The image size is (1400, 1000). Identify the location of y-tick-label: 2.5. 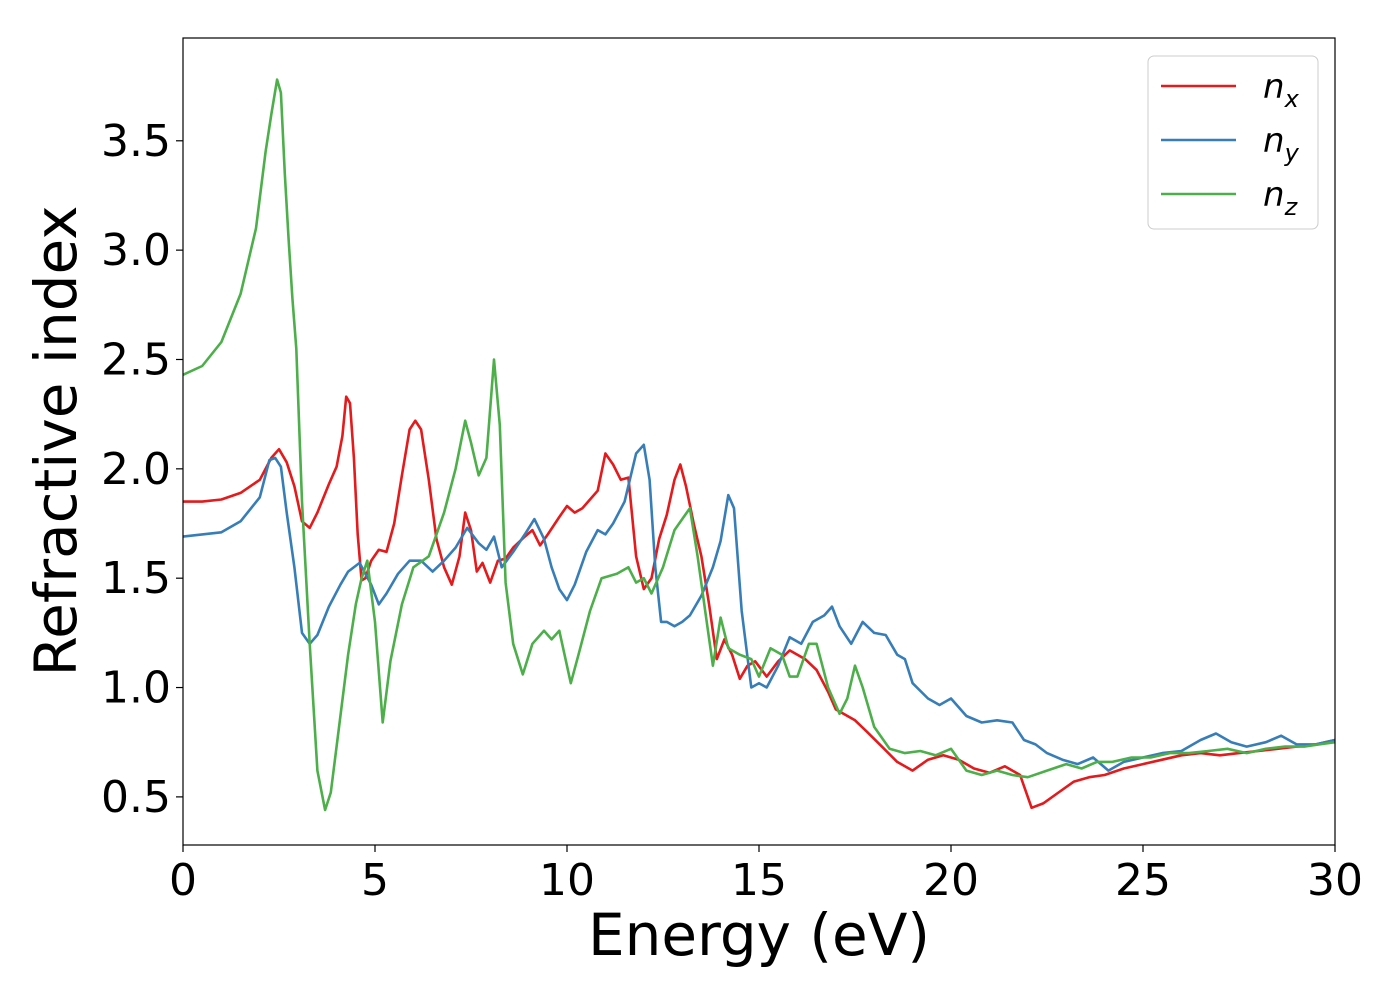
(136, 359).